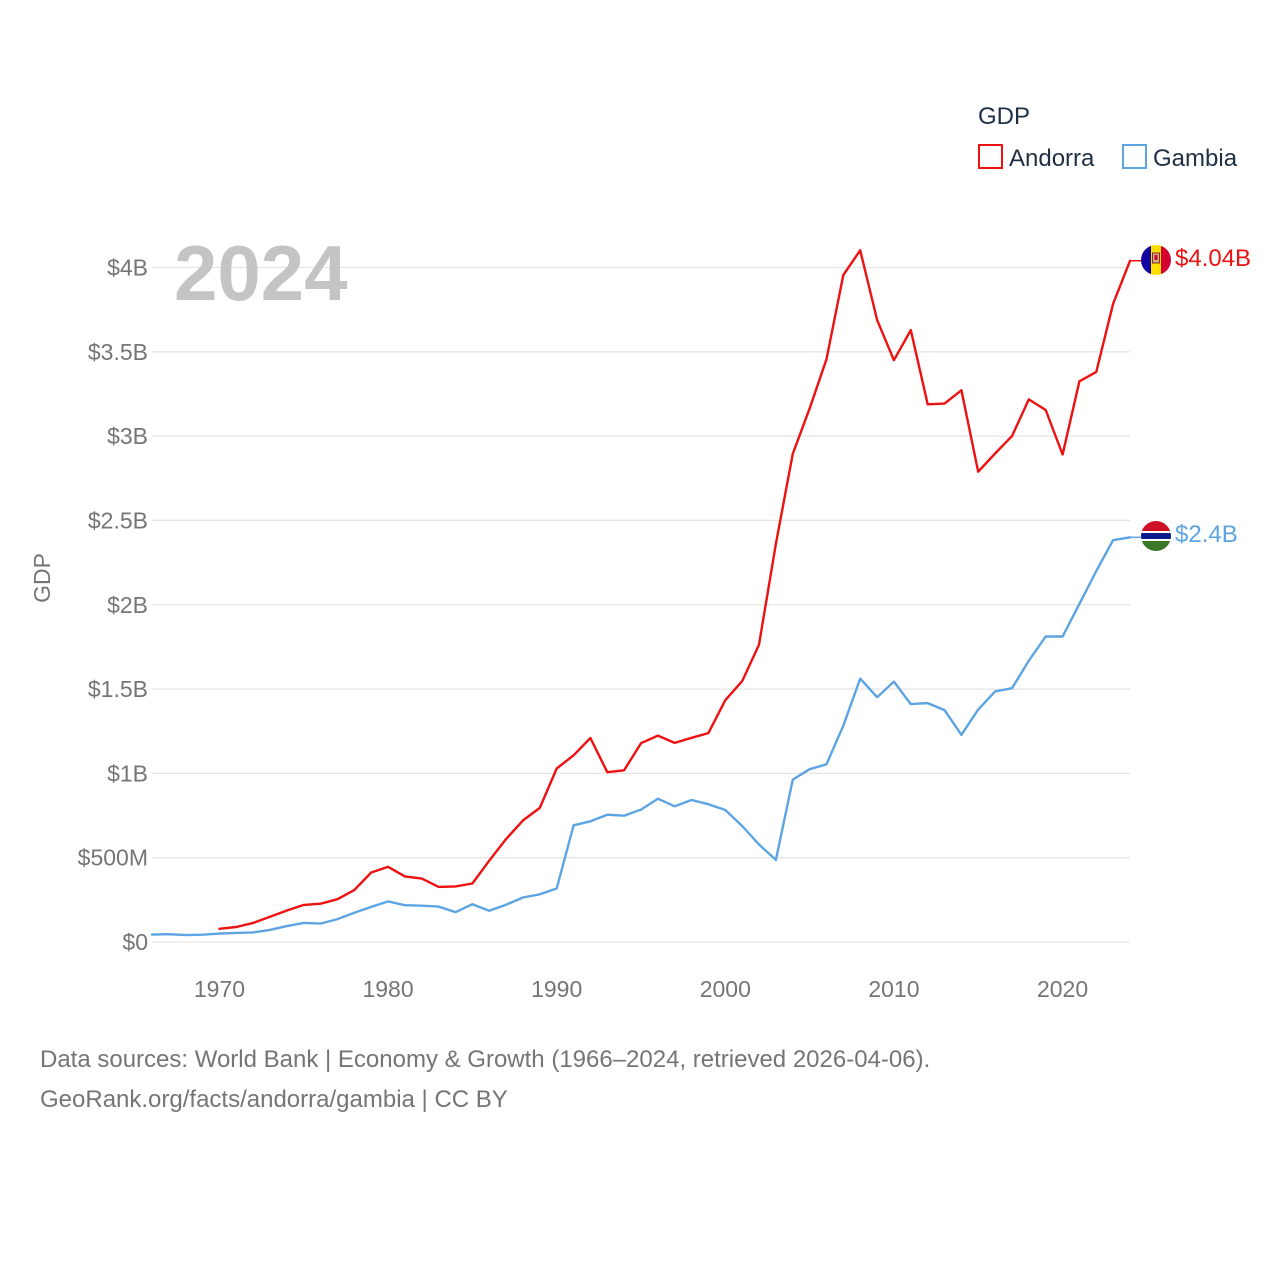 This screenshot has height=1280, width=1280. Describe the element at coordinates (1052, 158) in the screenshot. I see `legend-label-andorra: Andorra` at that location.